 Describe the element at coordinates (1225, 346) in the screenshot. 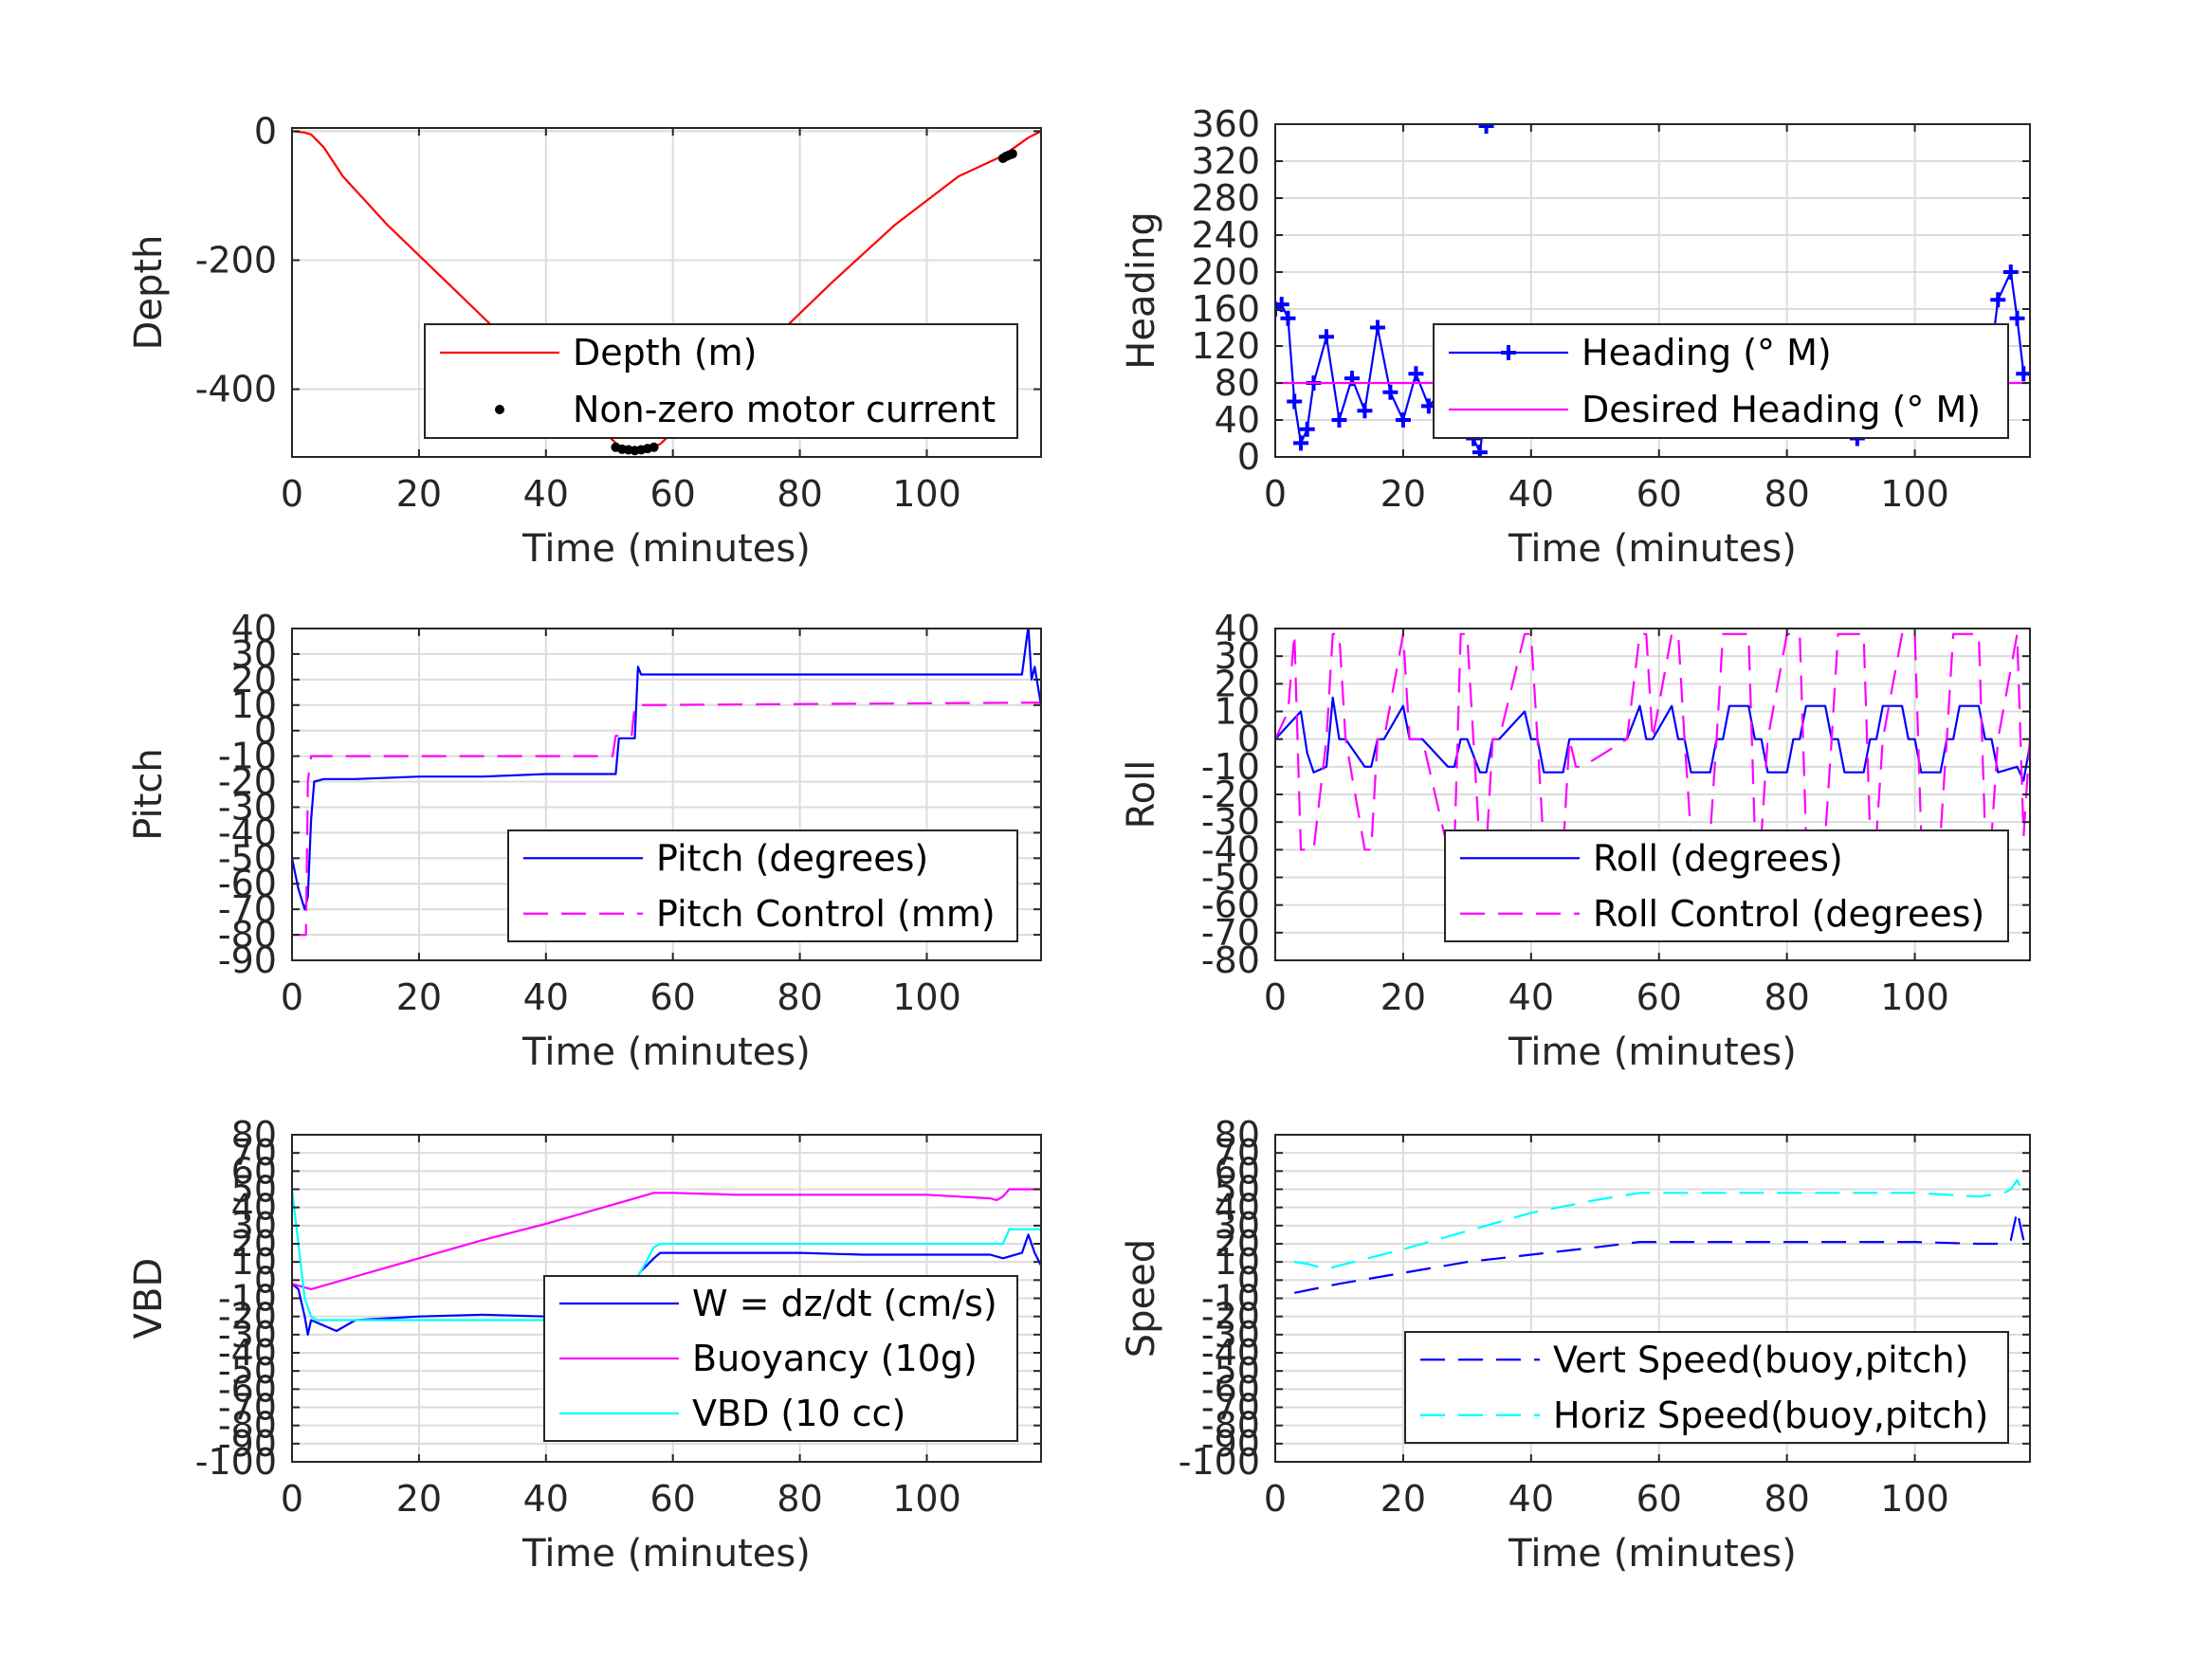

I see `y-tick-label: 120` at that location.